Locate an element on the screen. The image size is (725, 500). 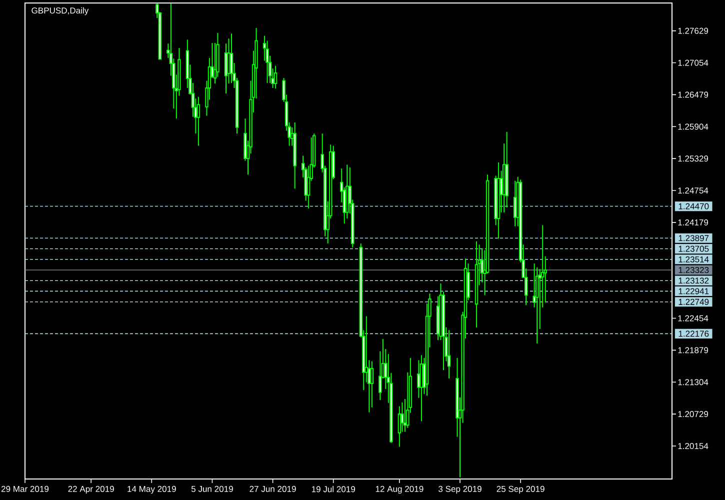
y-tick-label: 1.20729 is located at coordinates (693, 414).